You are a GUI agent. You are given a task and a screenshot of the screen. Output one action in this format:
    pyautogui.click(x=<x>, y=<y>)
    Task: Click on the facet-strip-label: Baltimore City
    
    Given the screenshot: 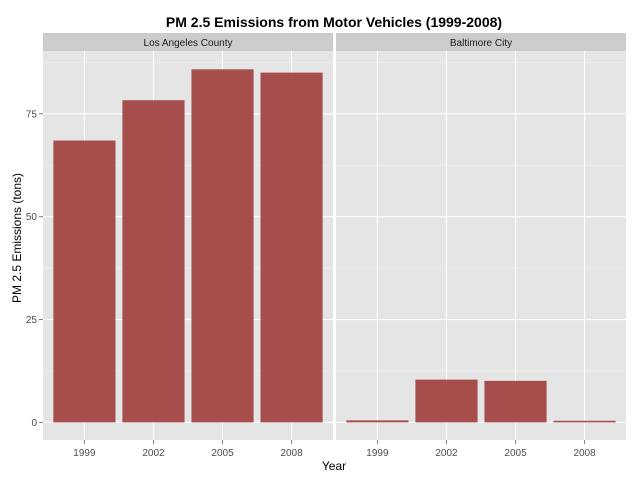 What is the action you would take?
    pyautogui.click(x=481, y=43)
    